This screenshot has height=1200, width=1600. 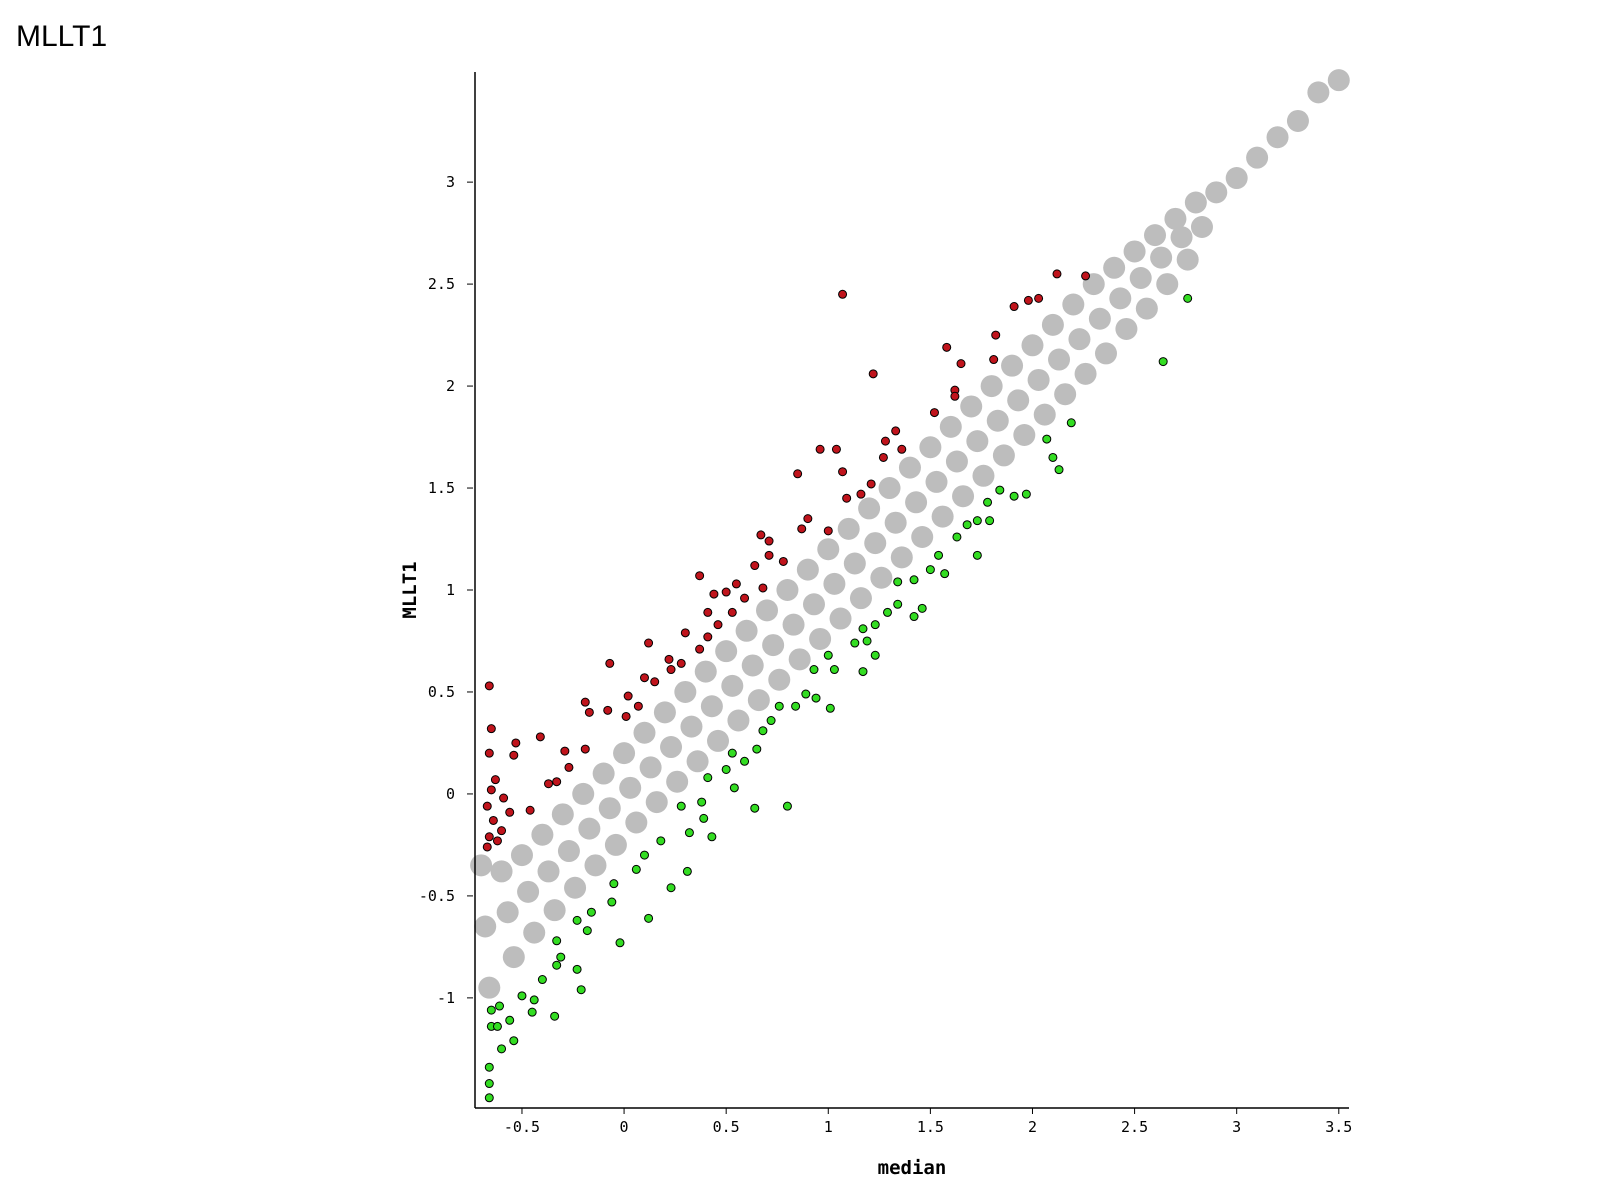 I want to click on y-tick-label: 1.5, so click(x=441, y=488).